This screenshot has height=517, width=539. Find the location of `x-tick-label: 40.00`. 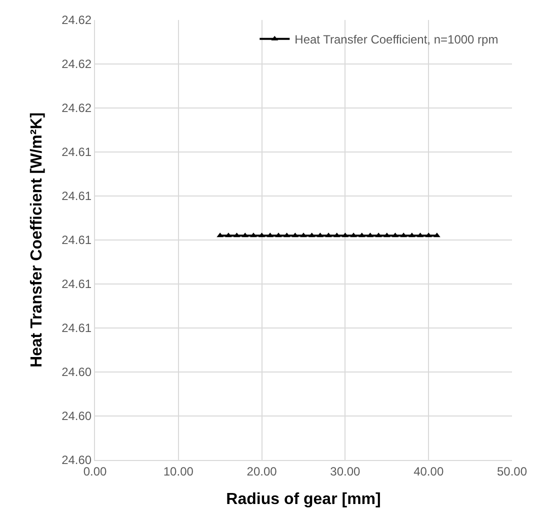

x-tick-label: 40.00 is located at coordinates (429, 471).